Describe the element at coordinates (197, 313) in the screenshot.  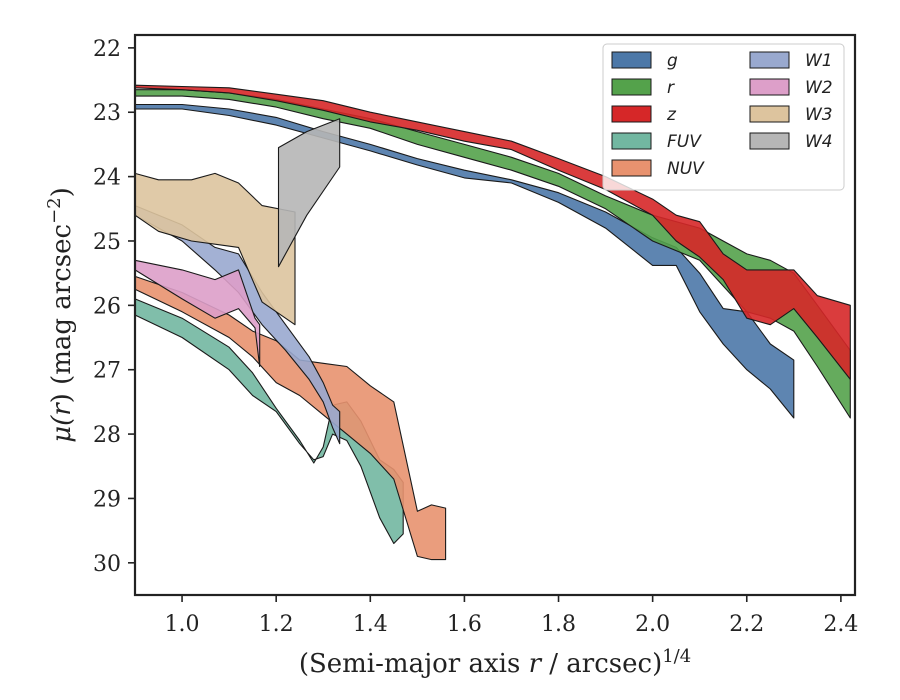
I see `band-w2` at that location.